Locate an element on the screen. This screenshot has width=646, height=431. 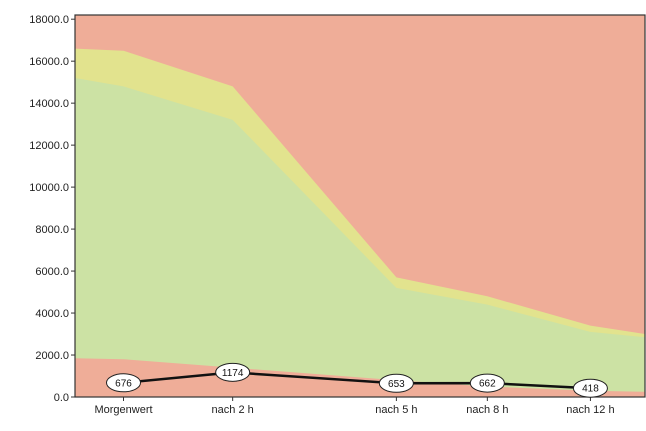
data-label: 653 is located at coordinates (396, 384).